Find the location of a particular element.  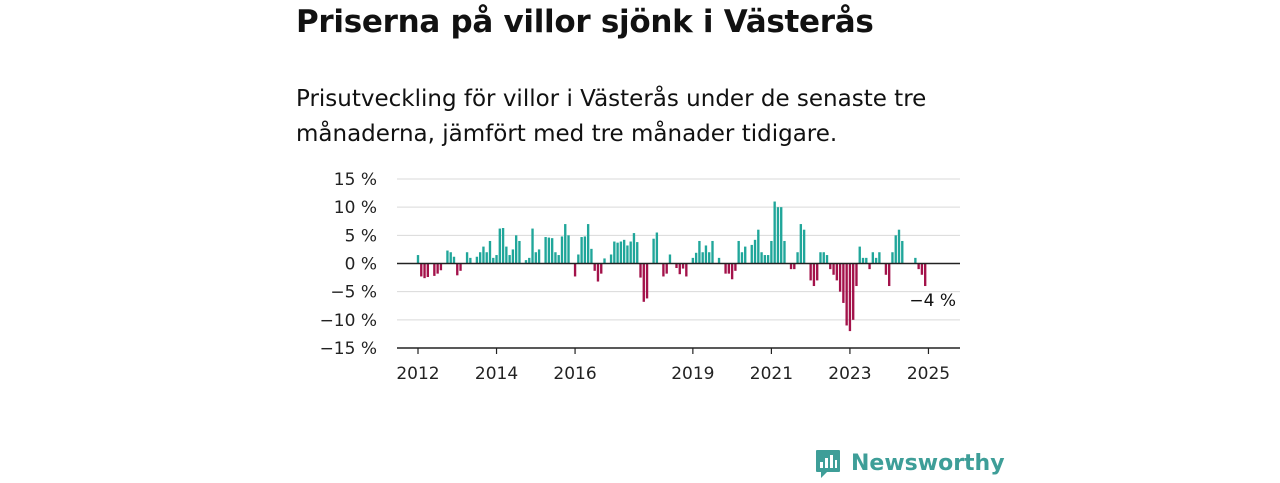

x-tick-label: 2021 is located at coordinates (771, 374).